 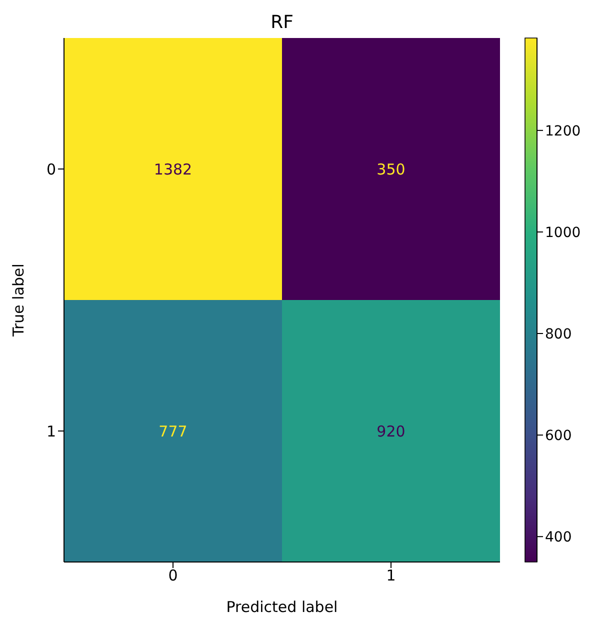 I want to click on data-label: 1382, so click(x=173, y=169).